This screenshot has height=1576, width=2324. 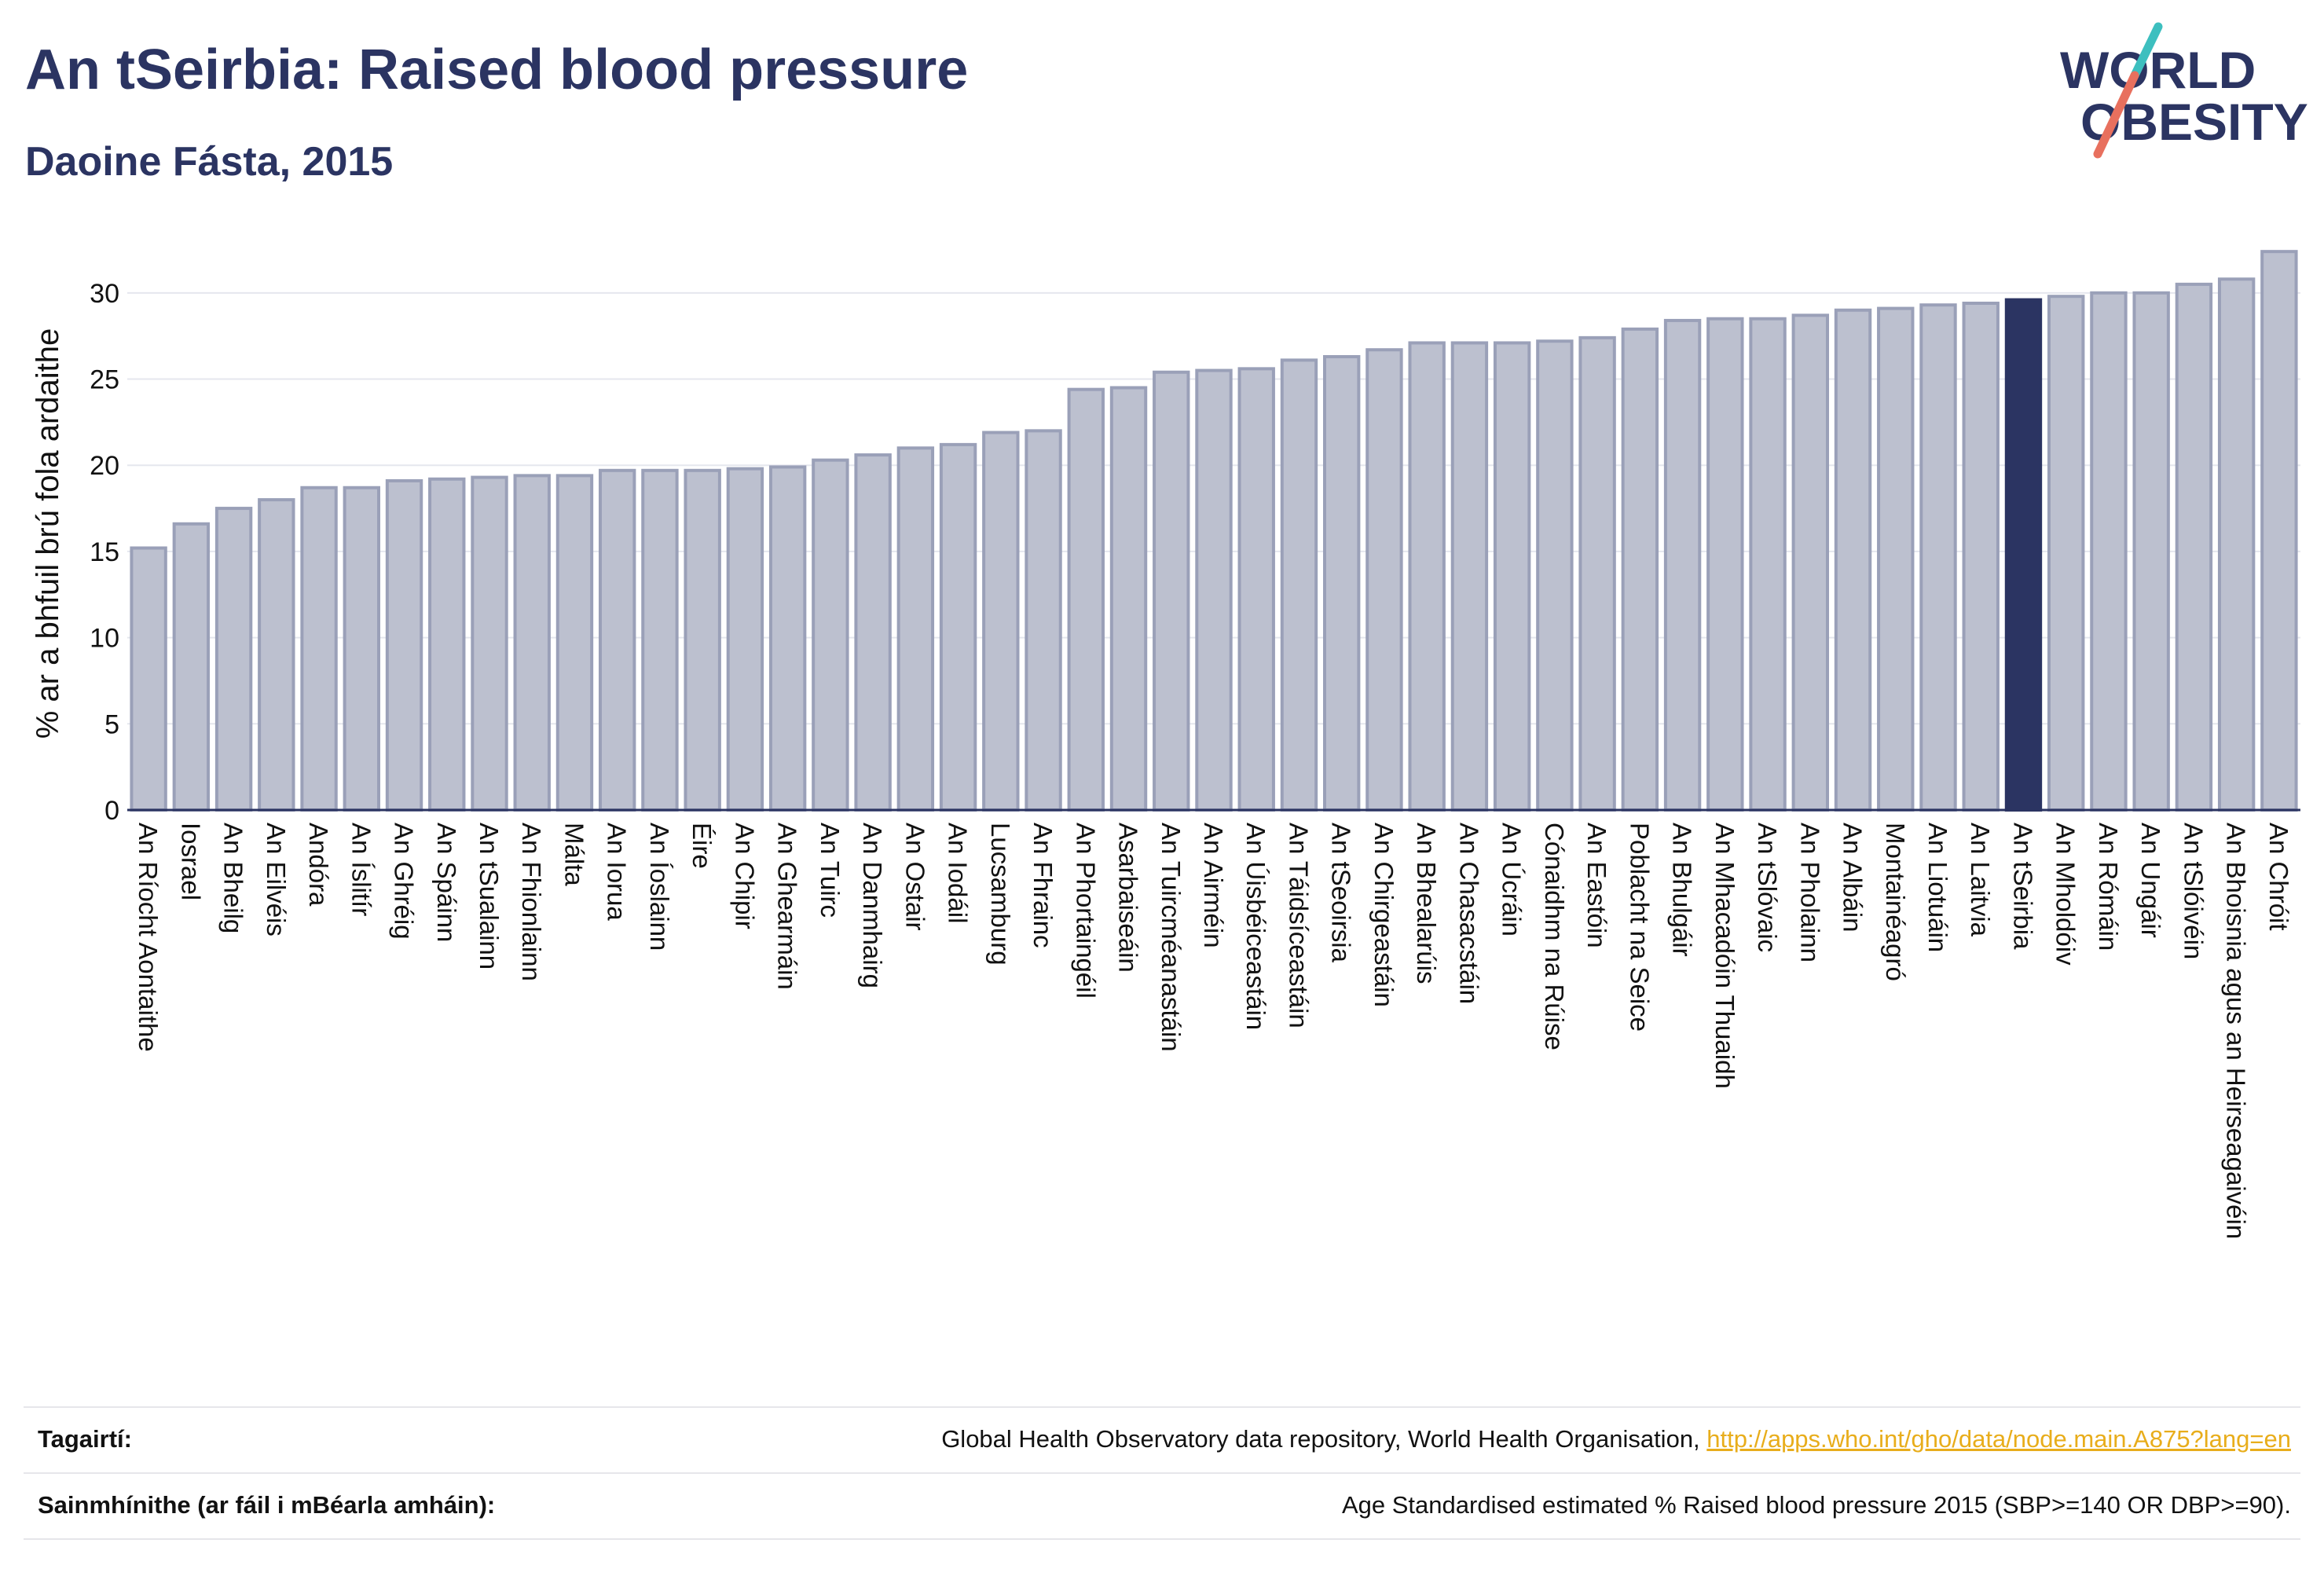 What do you see at coordinates (1853, 877) in the screenshot?
I see `x-tick-label: An Albáin` at bounding box center [1853, 877].